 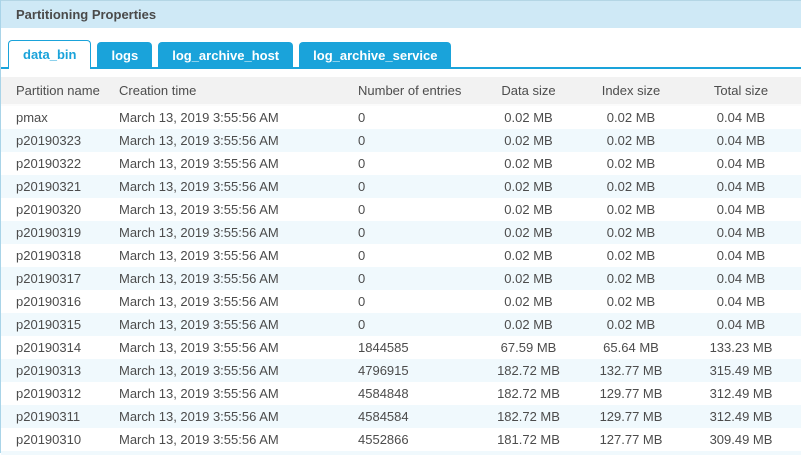 I want to click on cell-entries: 4584584, so click(x=411, y=416).